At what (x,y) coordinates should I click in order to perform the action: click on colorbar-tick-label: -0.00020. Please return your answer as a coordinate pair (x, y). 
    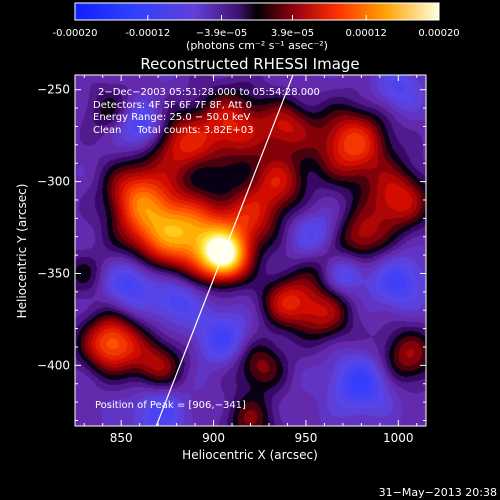
    Looking at the image, I should click on (75, 33).